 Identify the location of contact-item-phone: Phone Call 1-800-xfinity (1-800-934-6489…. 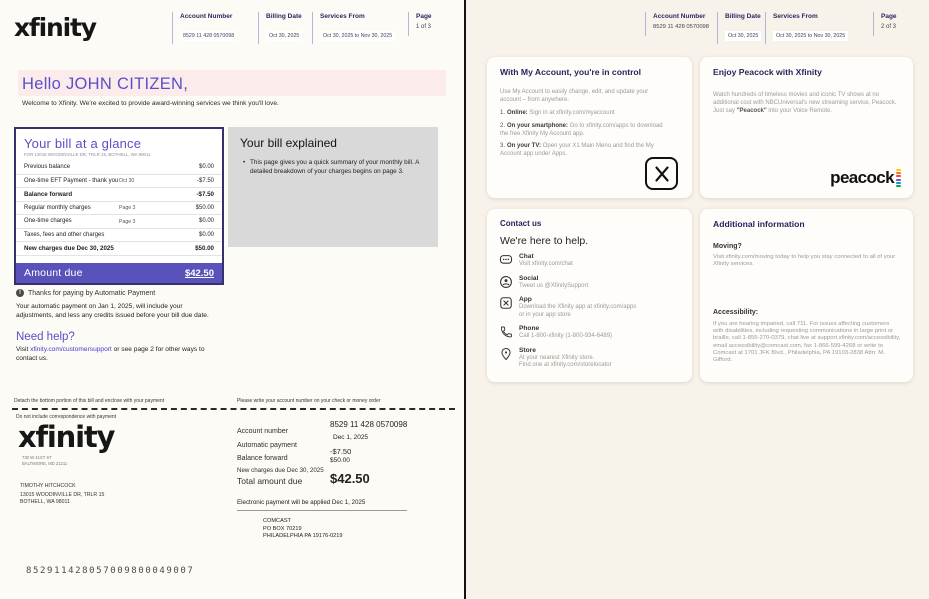
(591, 332).